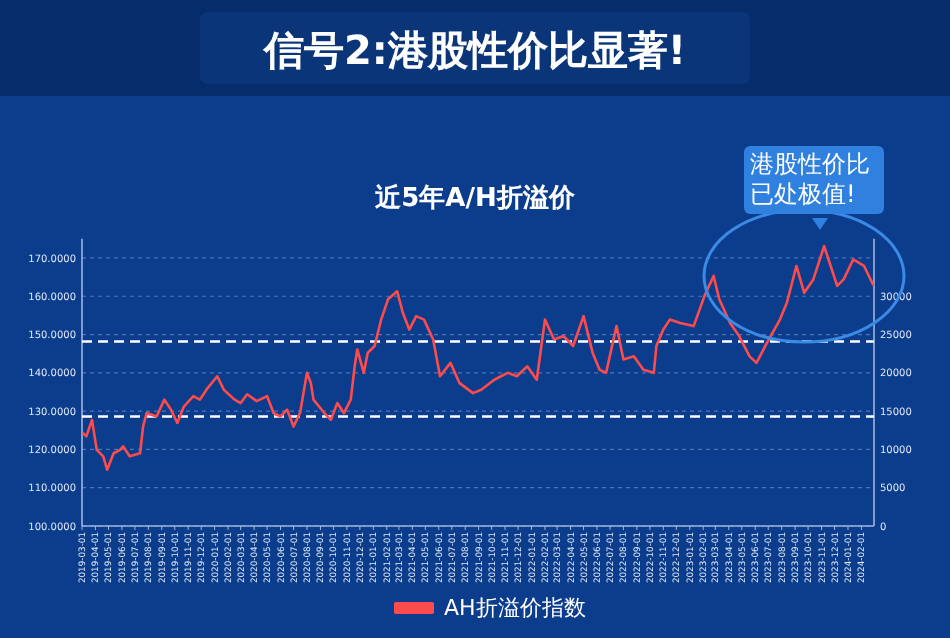  Describe the element at coordinates (475, 198) in the screenshot. I see `chart-subtitle: 近5年A/H折溢价` at that location.